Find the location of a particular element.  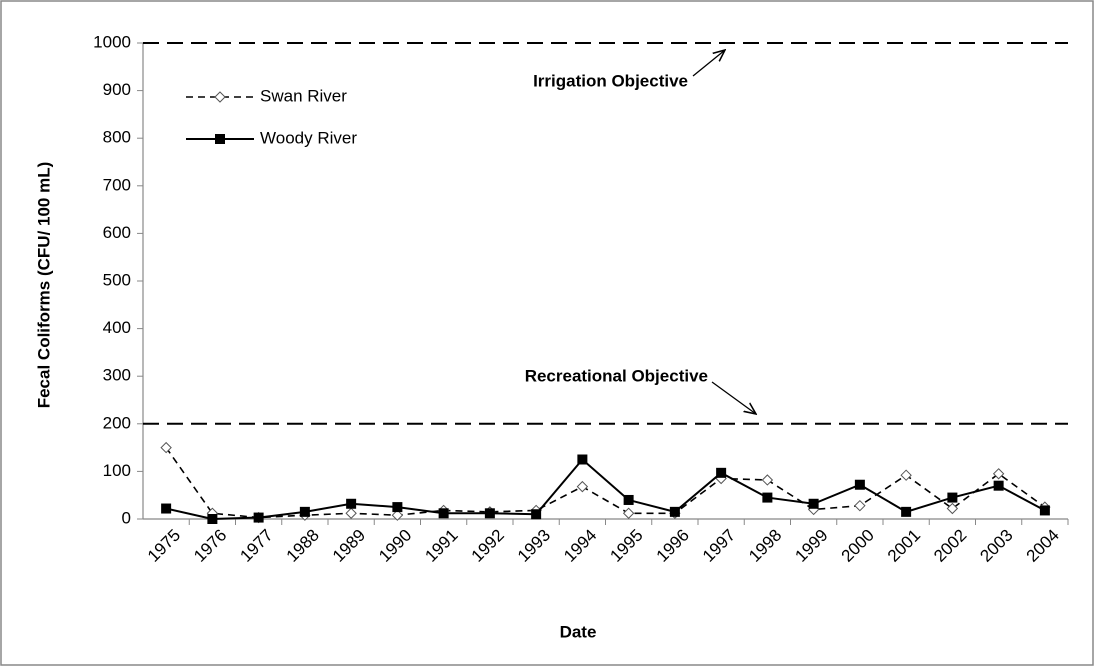

y-tick-label: 500 is located at coordinates (117, 279).